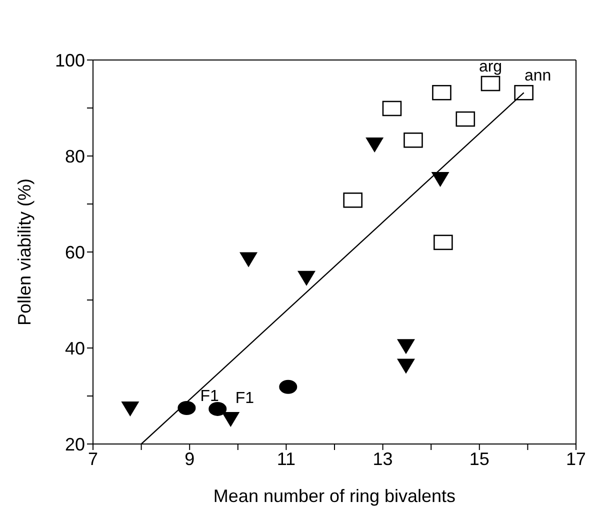 This screenshot has width=593, height=522. Describe the element at coordinates (93, 458) in the screenshot. I see `x-tick-label: 7` at that location.